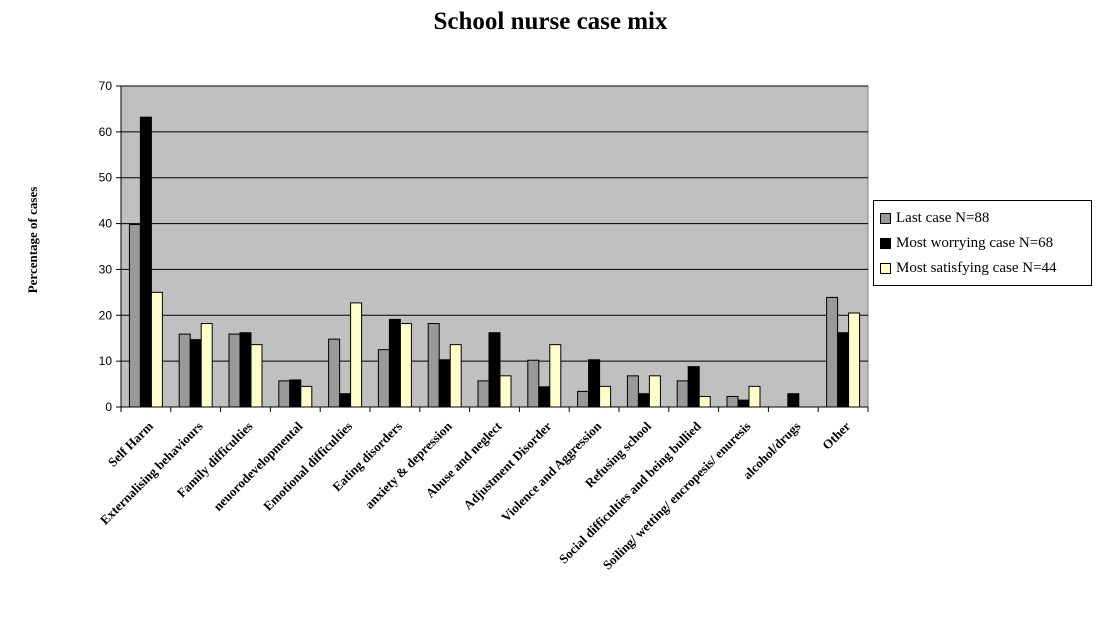 This screenshot has height=640, width=1101. What do you see at coordinates (409, 465) in the screenshot?
I see `x-tick-label: anxiety & depression` at bounding box center [409, 465].